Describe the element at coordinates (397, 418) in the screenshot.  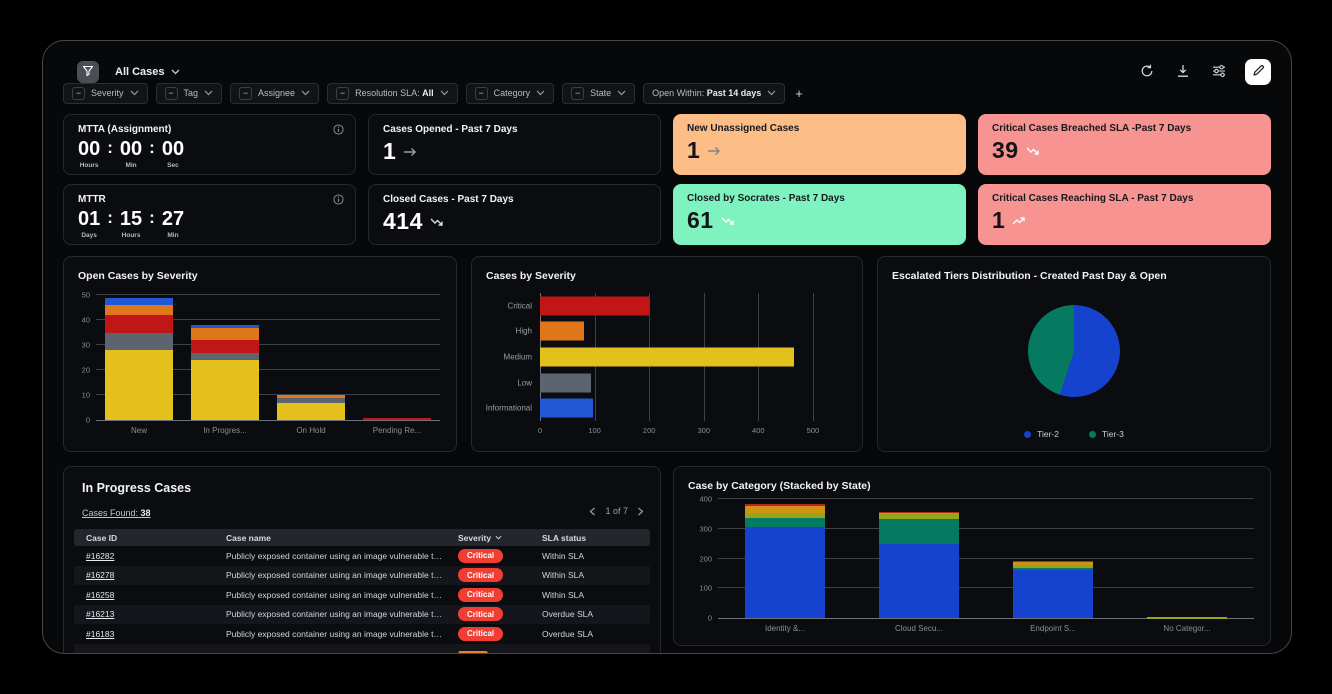
I see `bar-segment-critical` at that location.